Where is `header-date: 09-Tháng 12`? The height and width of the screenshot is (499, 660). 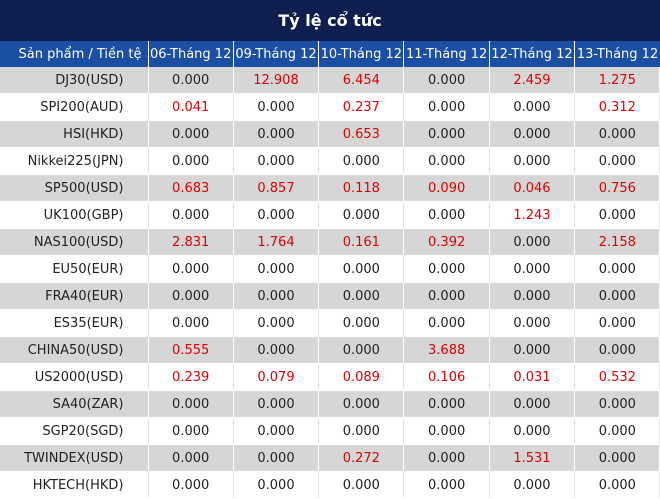 header-date: 09-Tháng 12 is located at coordinates (276, 54).